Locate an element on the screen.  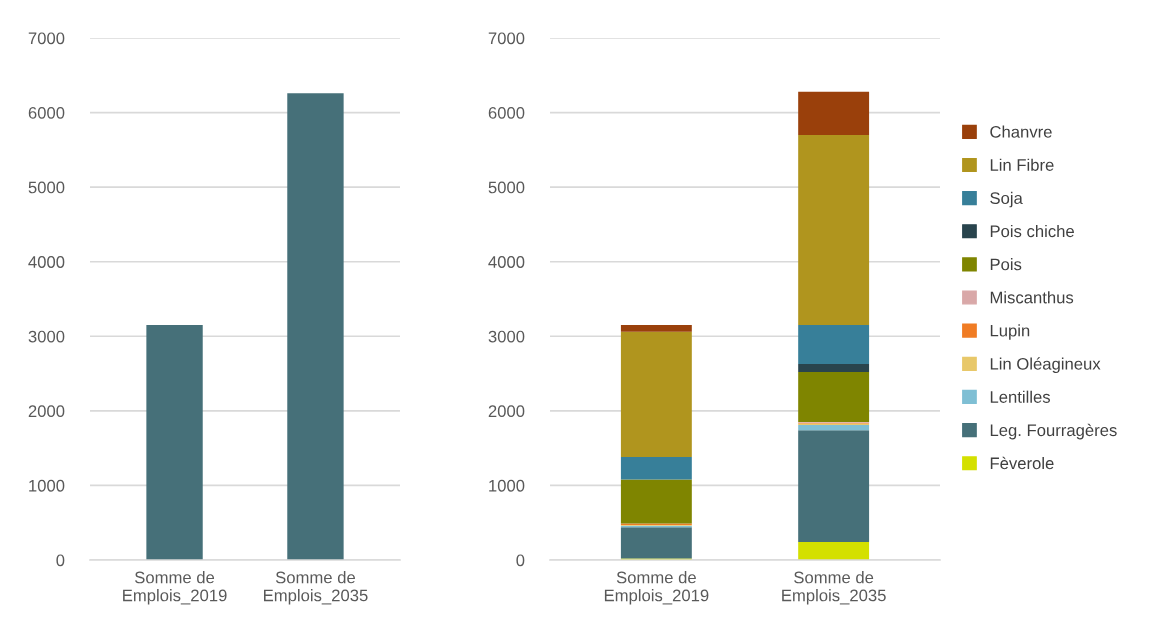
legend-label: Miscanthus is located at coordinates (1032, 297).